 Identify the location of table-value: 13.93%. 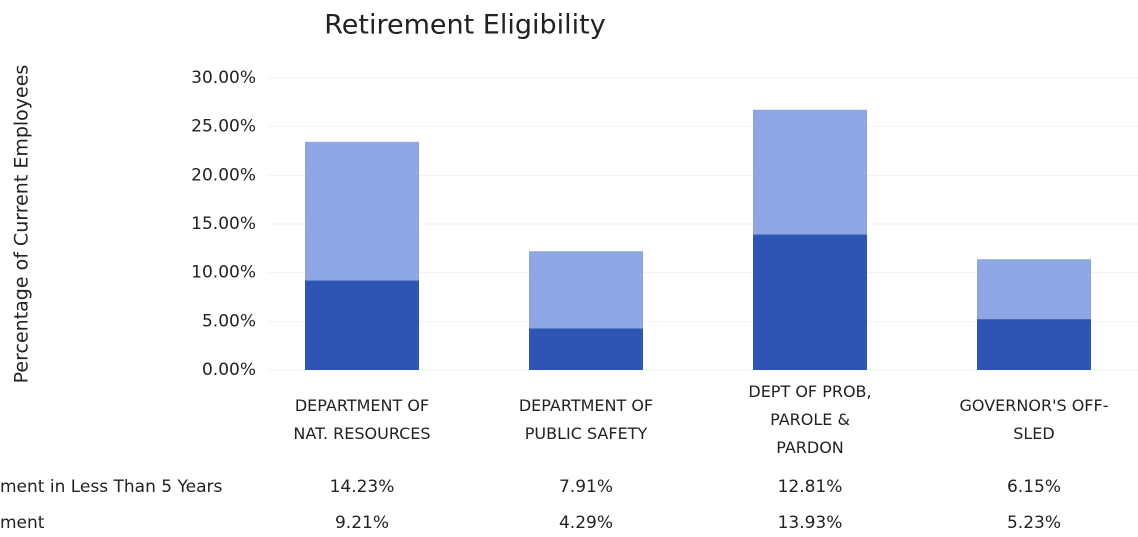
(810, 523).